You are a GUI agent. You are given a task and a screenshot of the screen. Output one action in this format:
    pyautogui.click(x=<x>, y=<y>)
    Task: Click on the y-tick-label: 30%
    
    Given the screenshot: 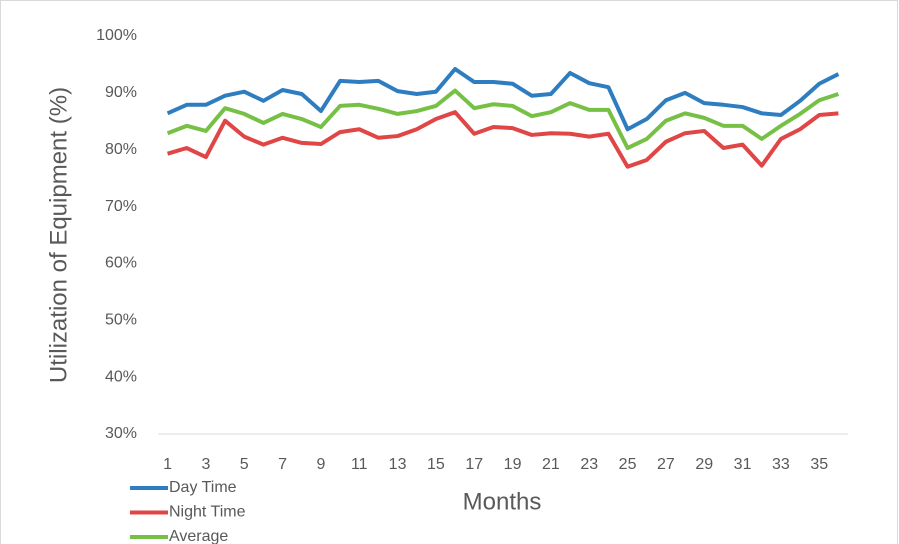 What is the action you would take?
    pyautogui.click(x=121, y=433)
    